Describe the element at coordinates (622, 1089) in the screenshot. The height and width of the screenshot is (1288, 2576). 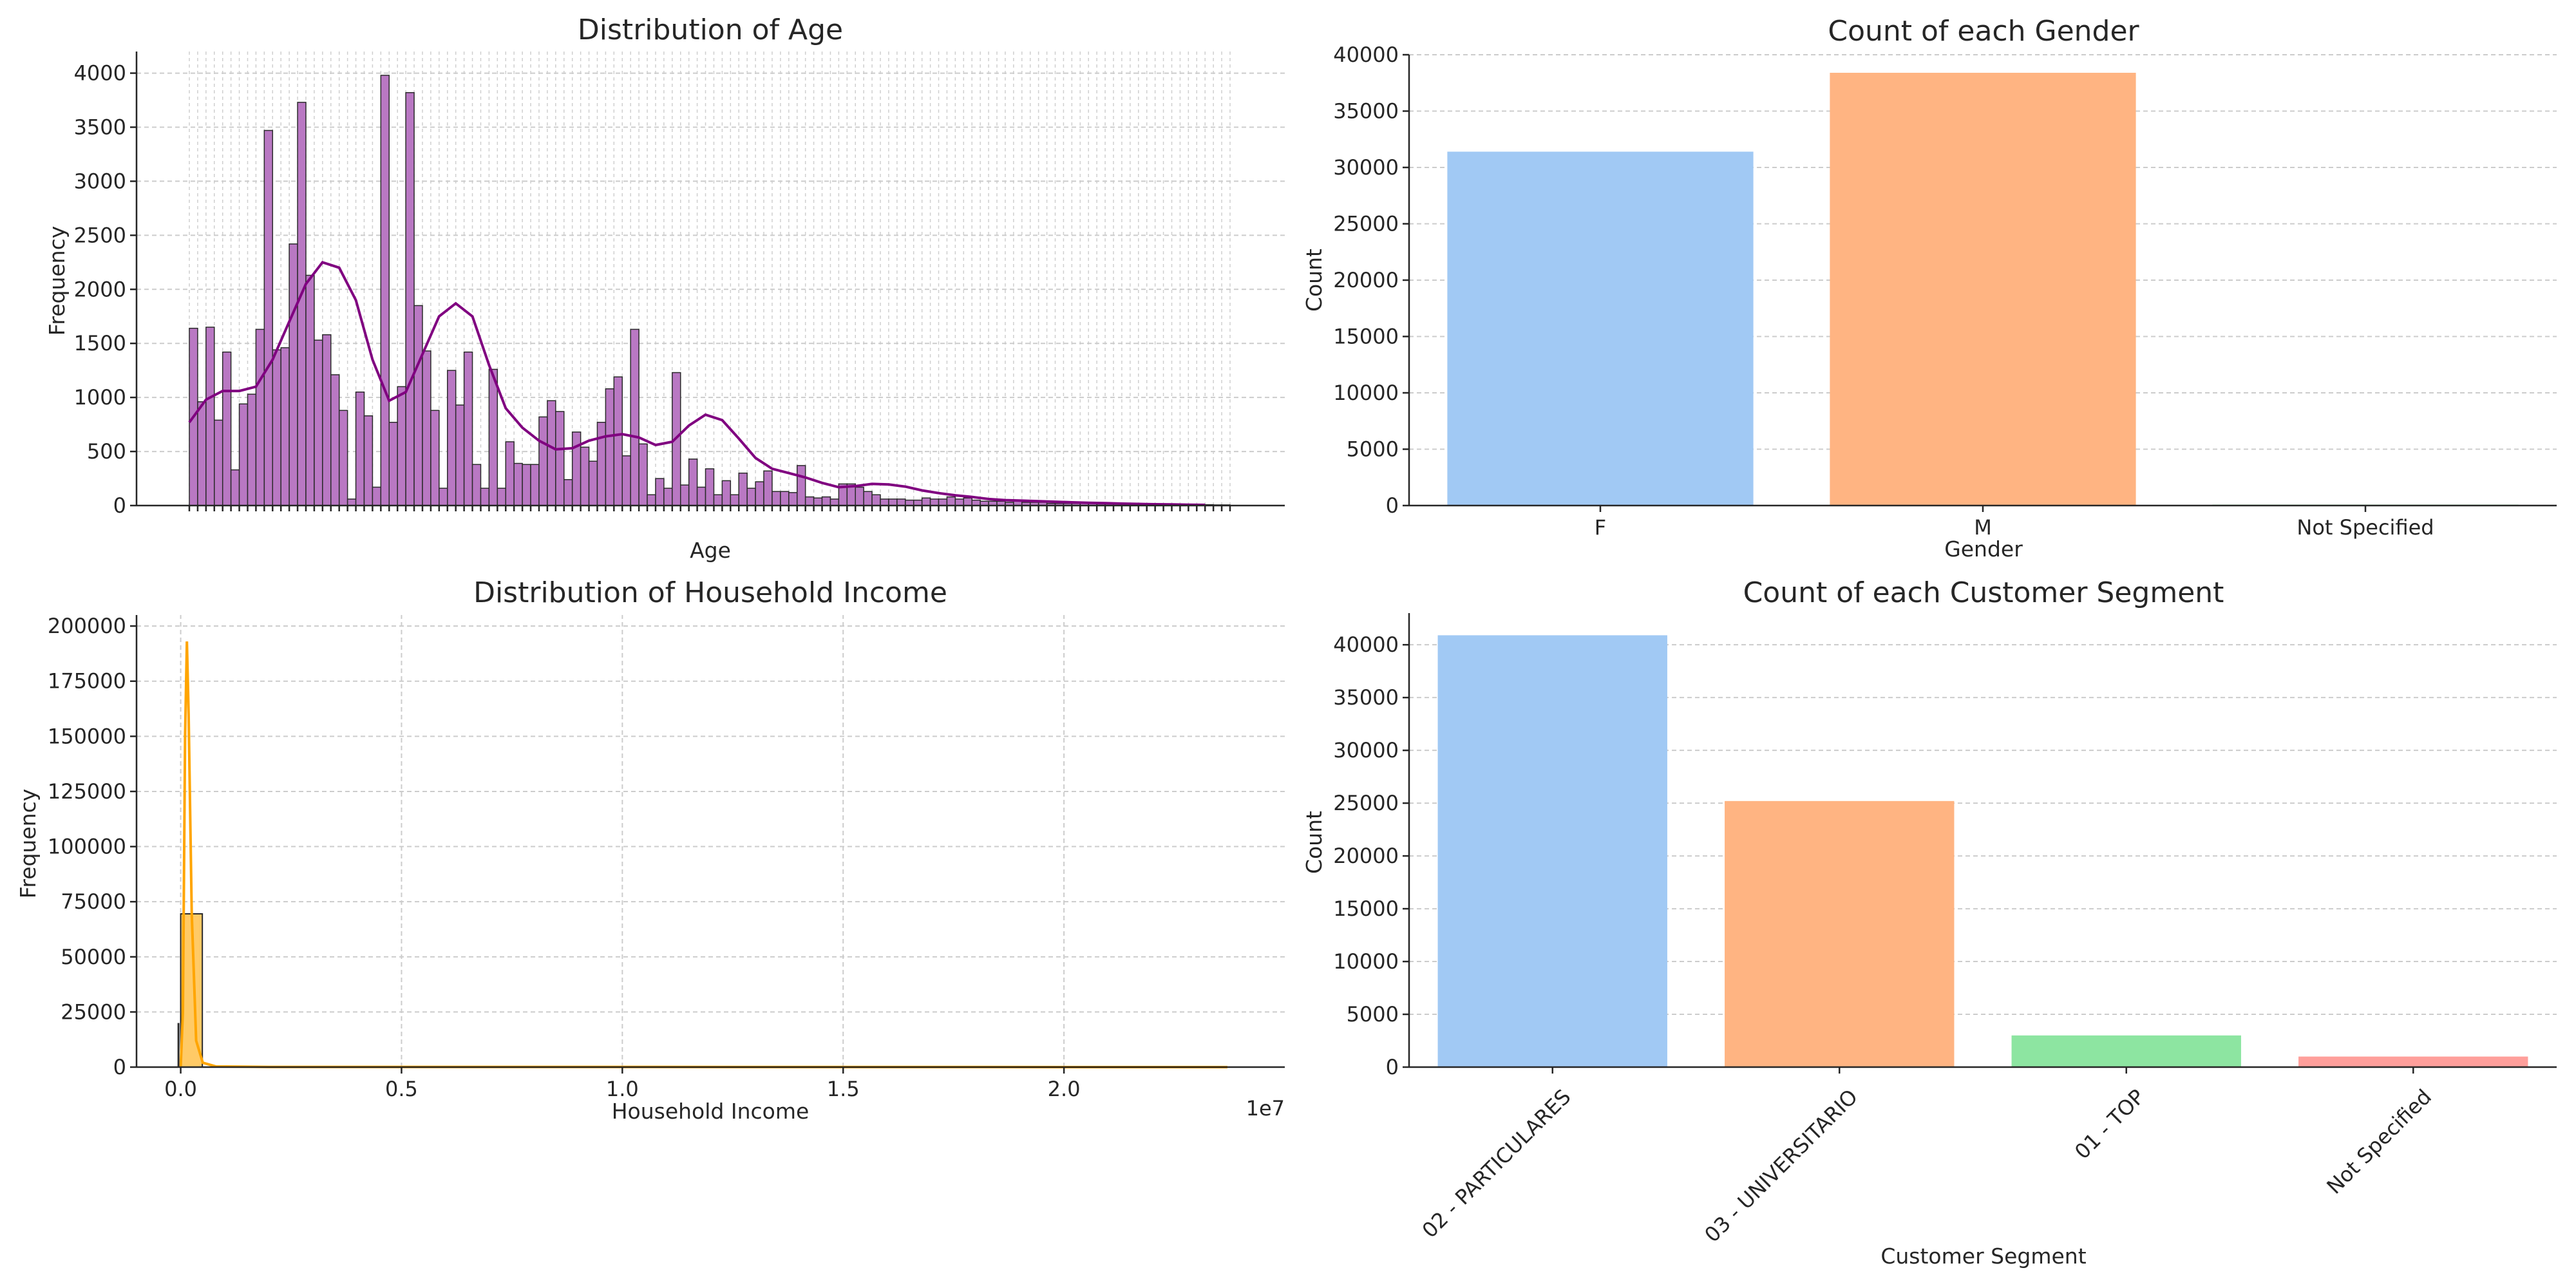
I see `x-tick-label: 1.0` at that location.